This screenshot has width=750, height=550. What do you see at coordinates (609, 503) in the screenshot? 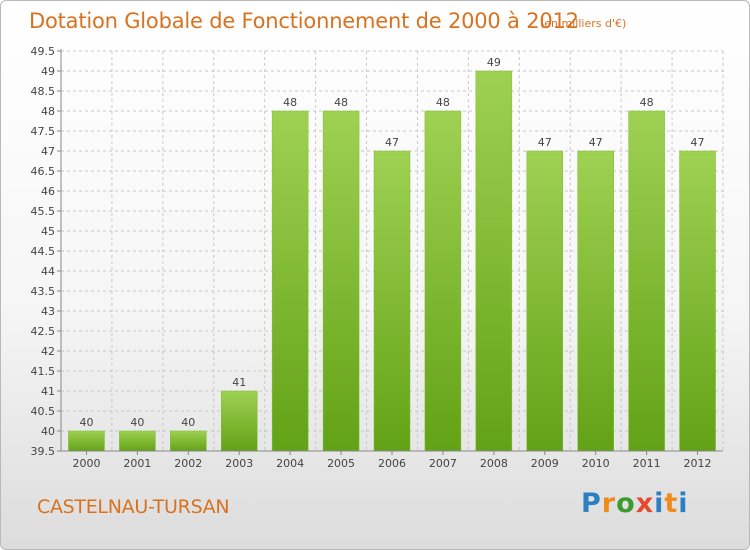
I see `logo-letter: r` at bounding box center [609, 503].